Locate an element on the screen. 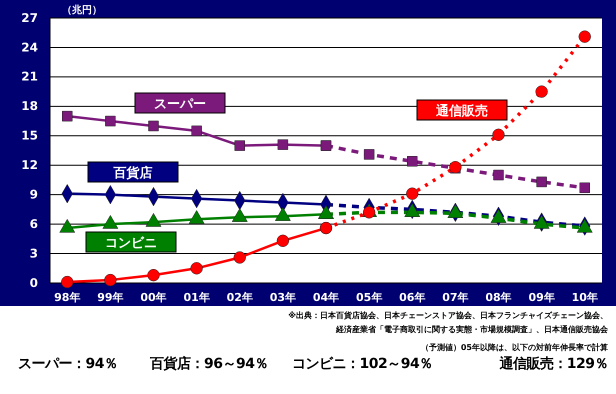 The image size is (616, 394). x-tick-label: 98年 is located at coordinates (67, 297).